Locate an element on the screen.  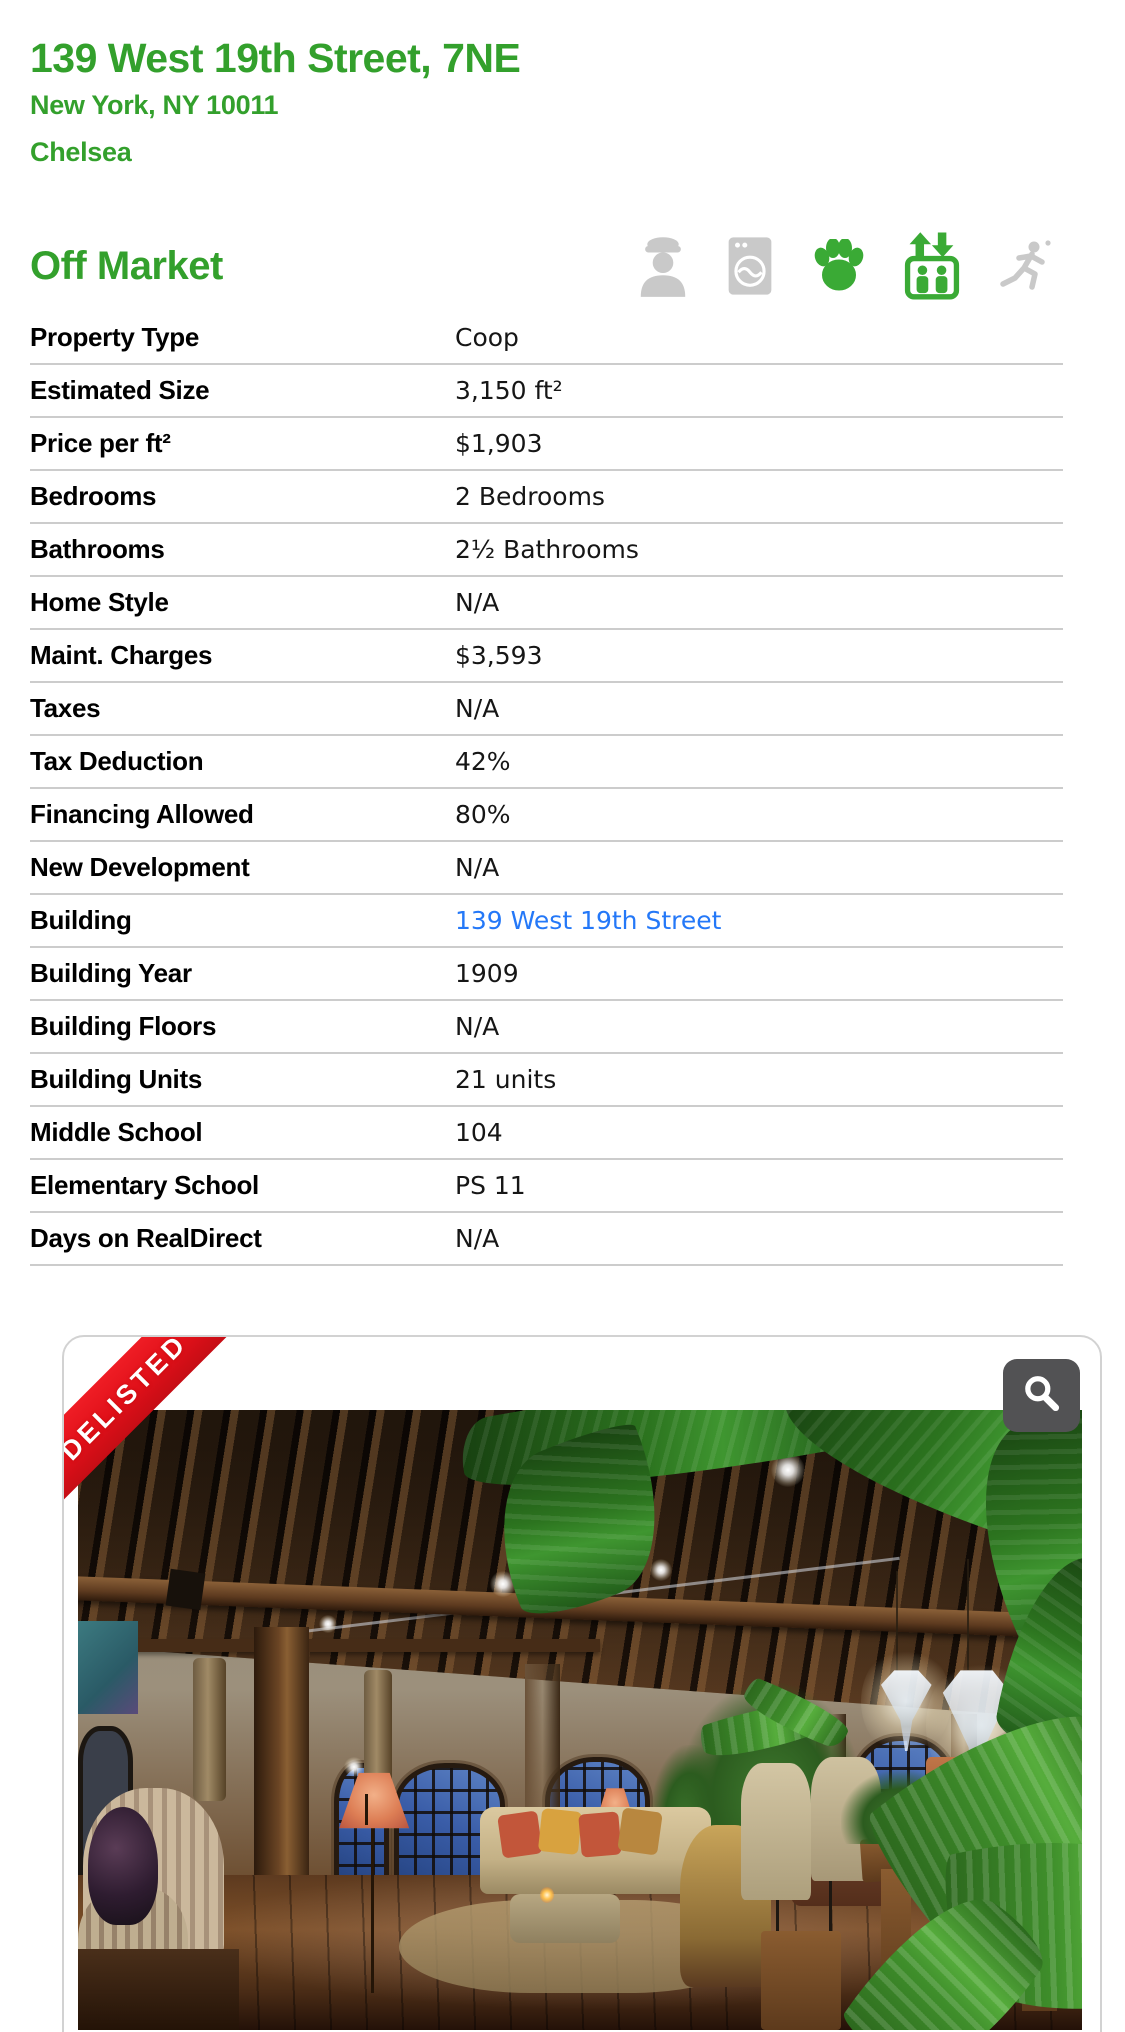
photo-sconce is located at coordinates (354, 1767).